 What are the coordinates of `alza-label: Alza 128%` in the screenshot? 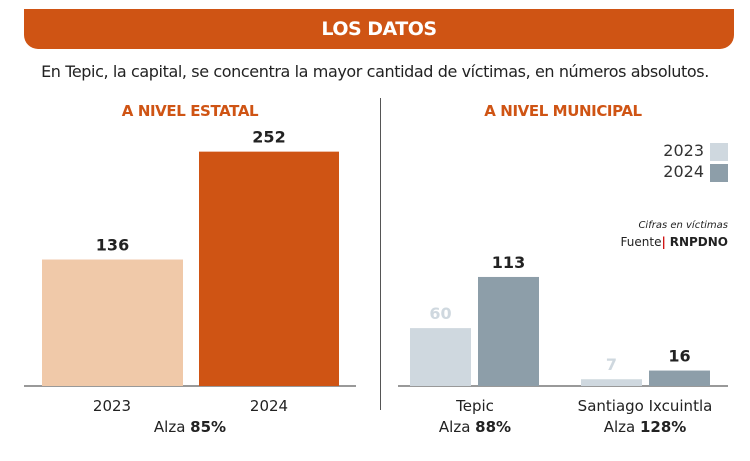 It's located at (645, 427).